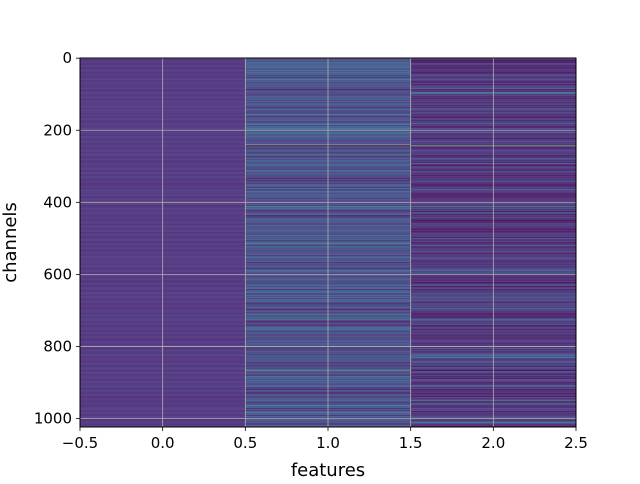  Describe the element at coordinates (493, 443) in the screenshot. I see `x-tick-label: 2.0` at that location.